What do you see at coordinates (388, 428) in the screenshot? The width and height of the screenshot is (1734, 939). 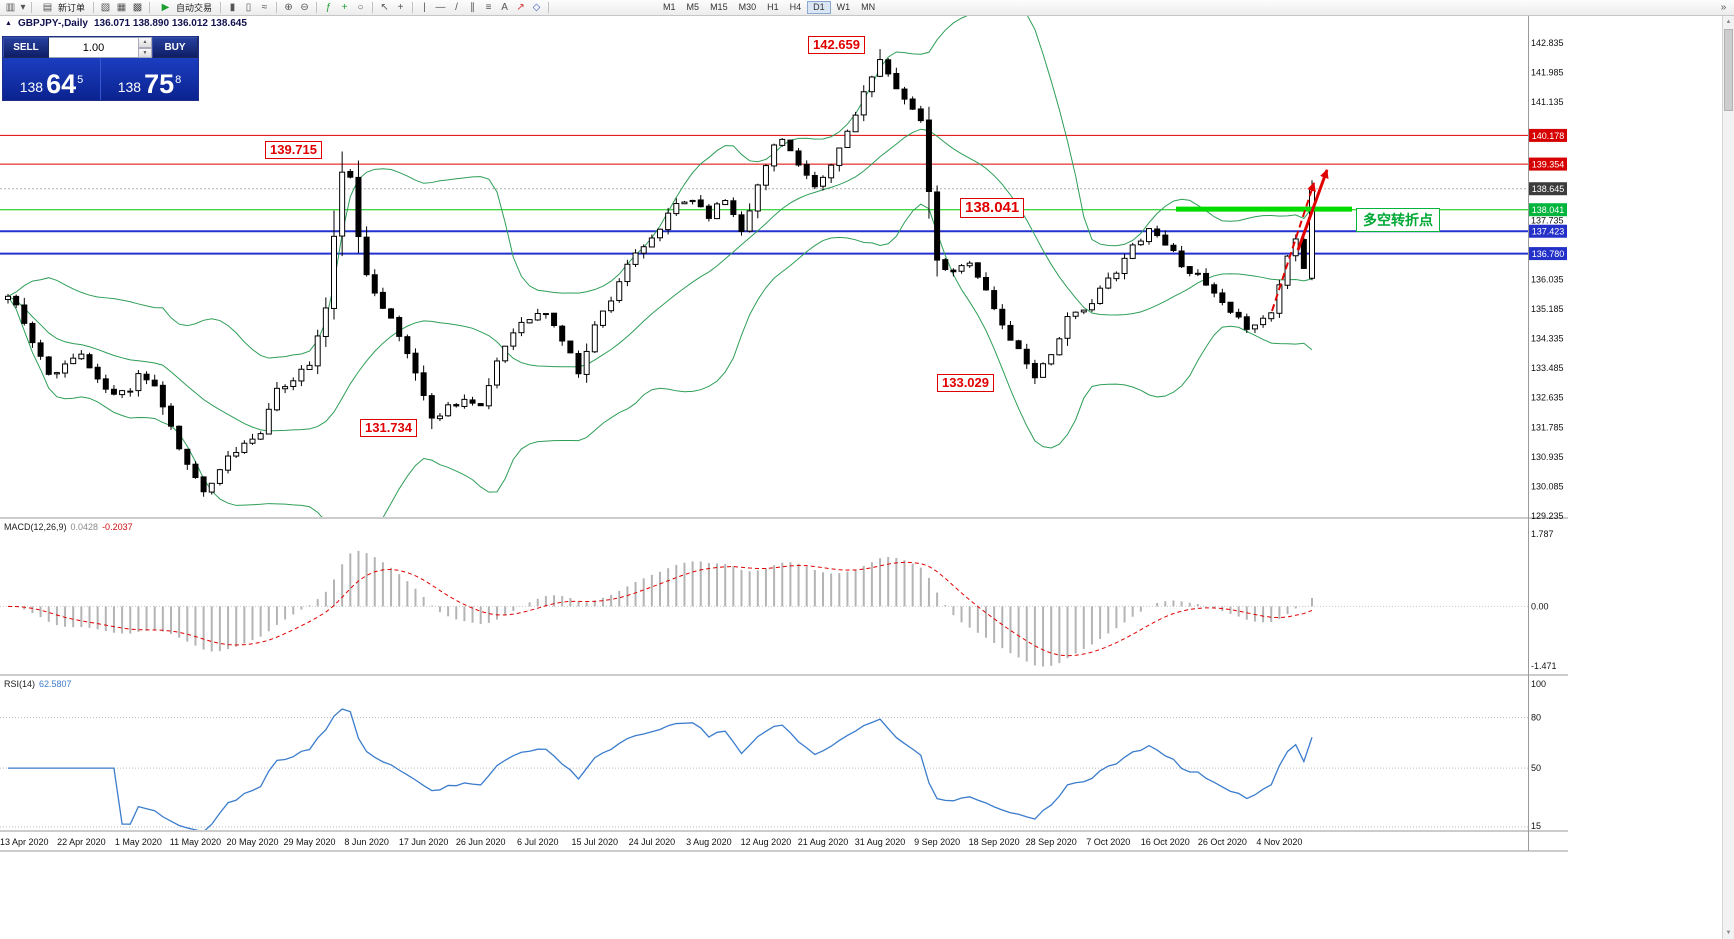 I see `price-annotation: 131.734` at bounding box center [388, 428].